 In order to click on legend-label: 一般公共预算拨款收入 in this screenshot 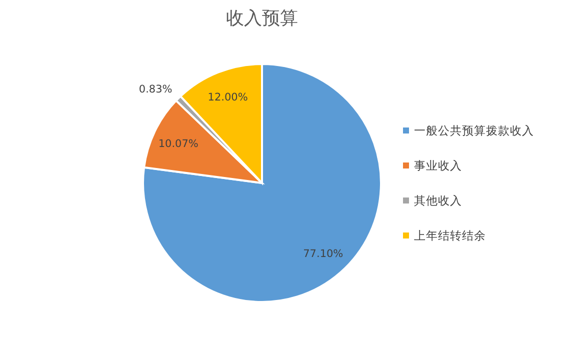, I will do `click(474, 131)`.